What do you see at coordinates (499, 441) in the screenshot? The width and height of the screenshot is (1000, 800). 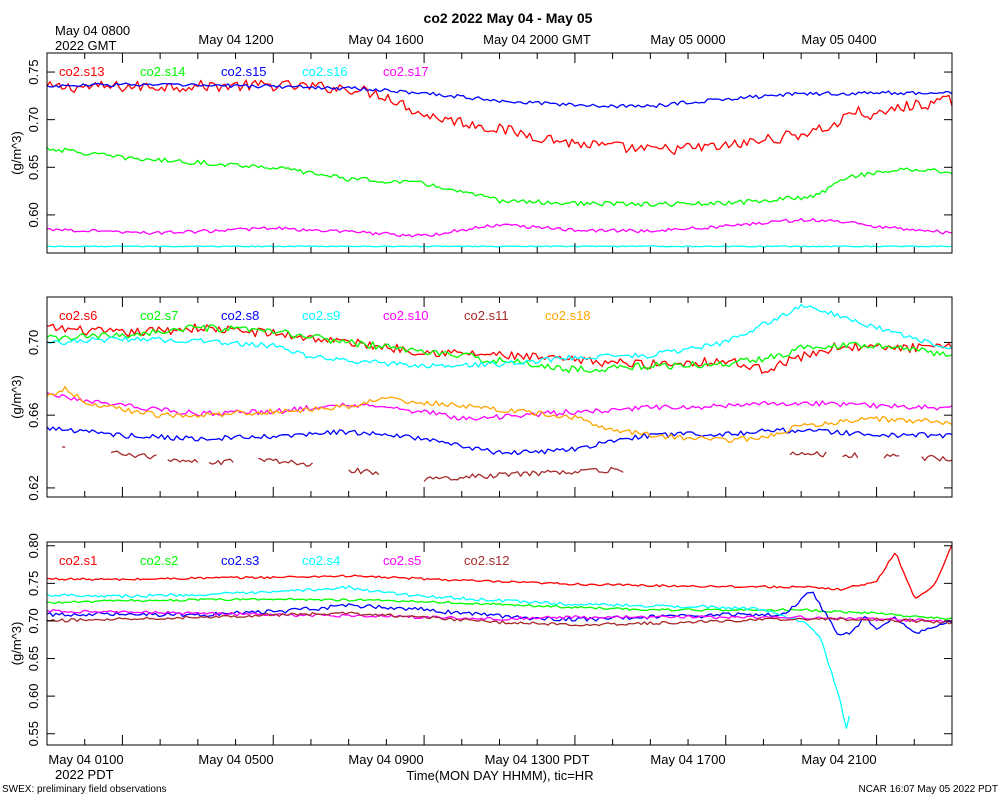 I see `series-line-co2-s8` at bounding box center [499, 441].